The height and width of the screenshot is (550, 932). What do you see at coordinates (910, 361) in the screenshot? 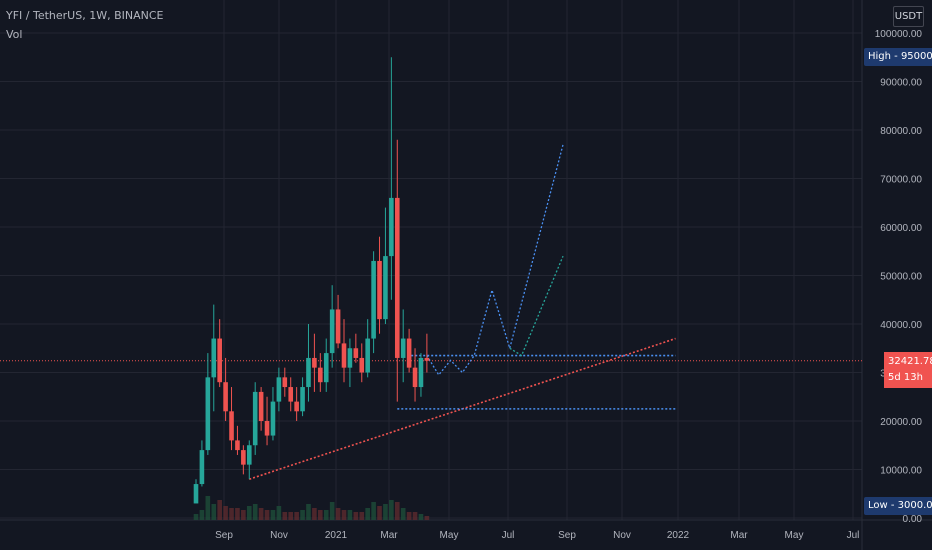
I see `last-price-value: 32421.78` at bounding box center [910, 361].